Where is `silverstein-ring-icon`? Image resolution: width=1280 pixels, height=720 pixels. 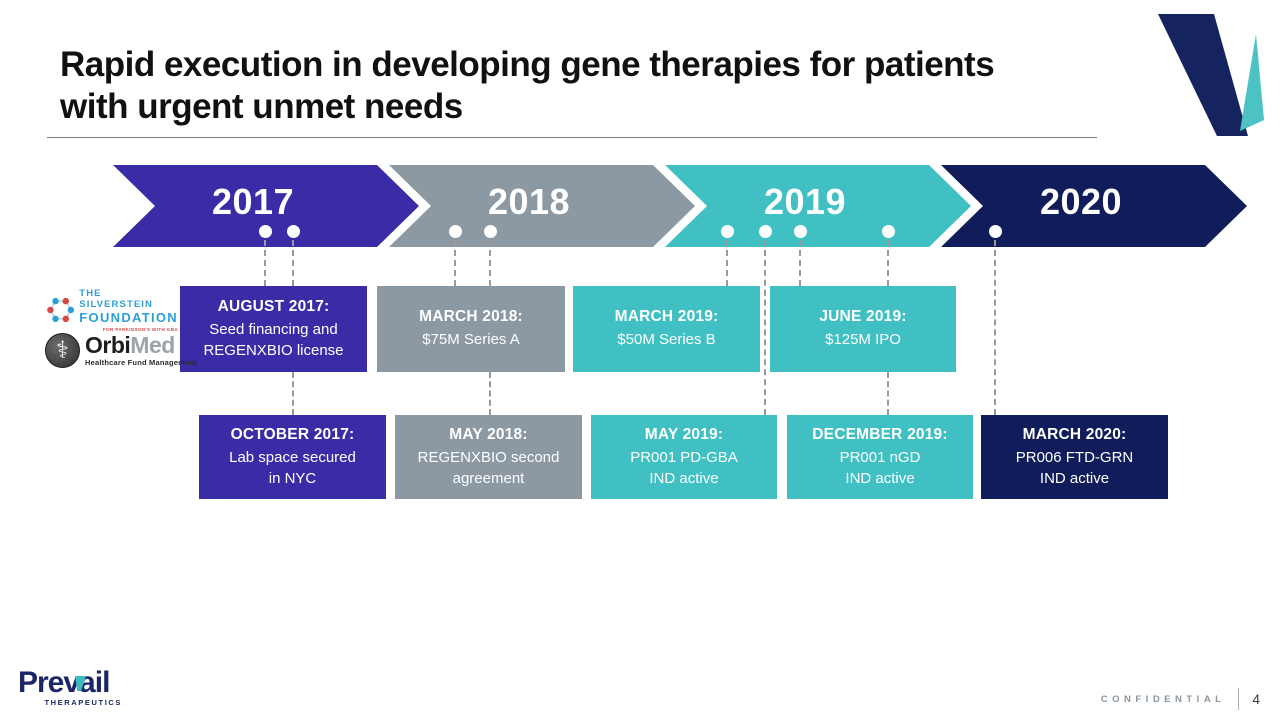
silverstein-ring-icon is located at coordinates (61, 310).